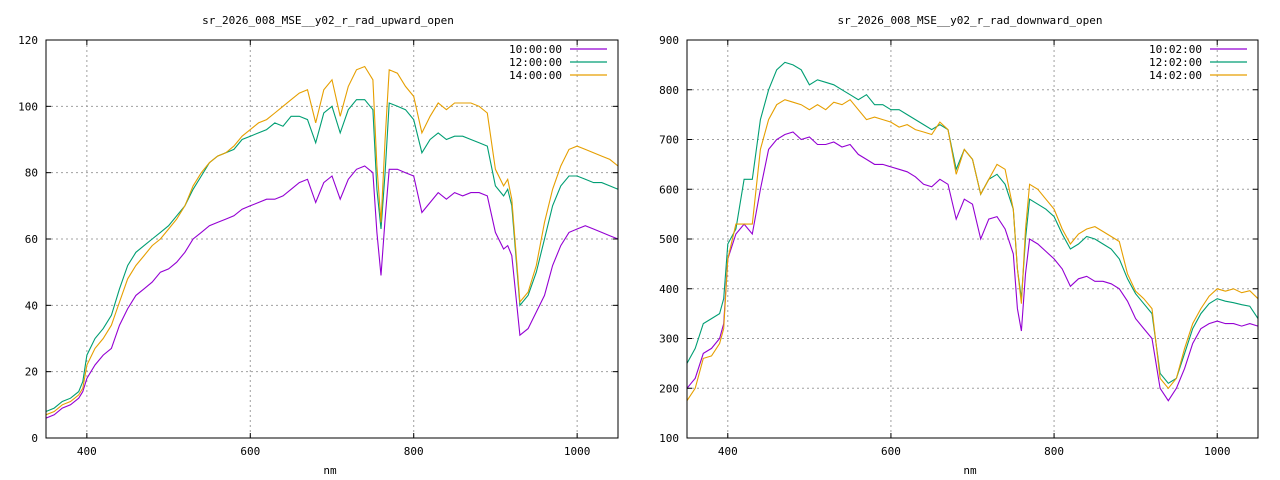 This screenshot has width=1280, height=480. What do you see at coordinates (31, 239) in the screenshot?
I see `y-tick-label: 60` at bounding box center [31, 239].